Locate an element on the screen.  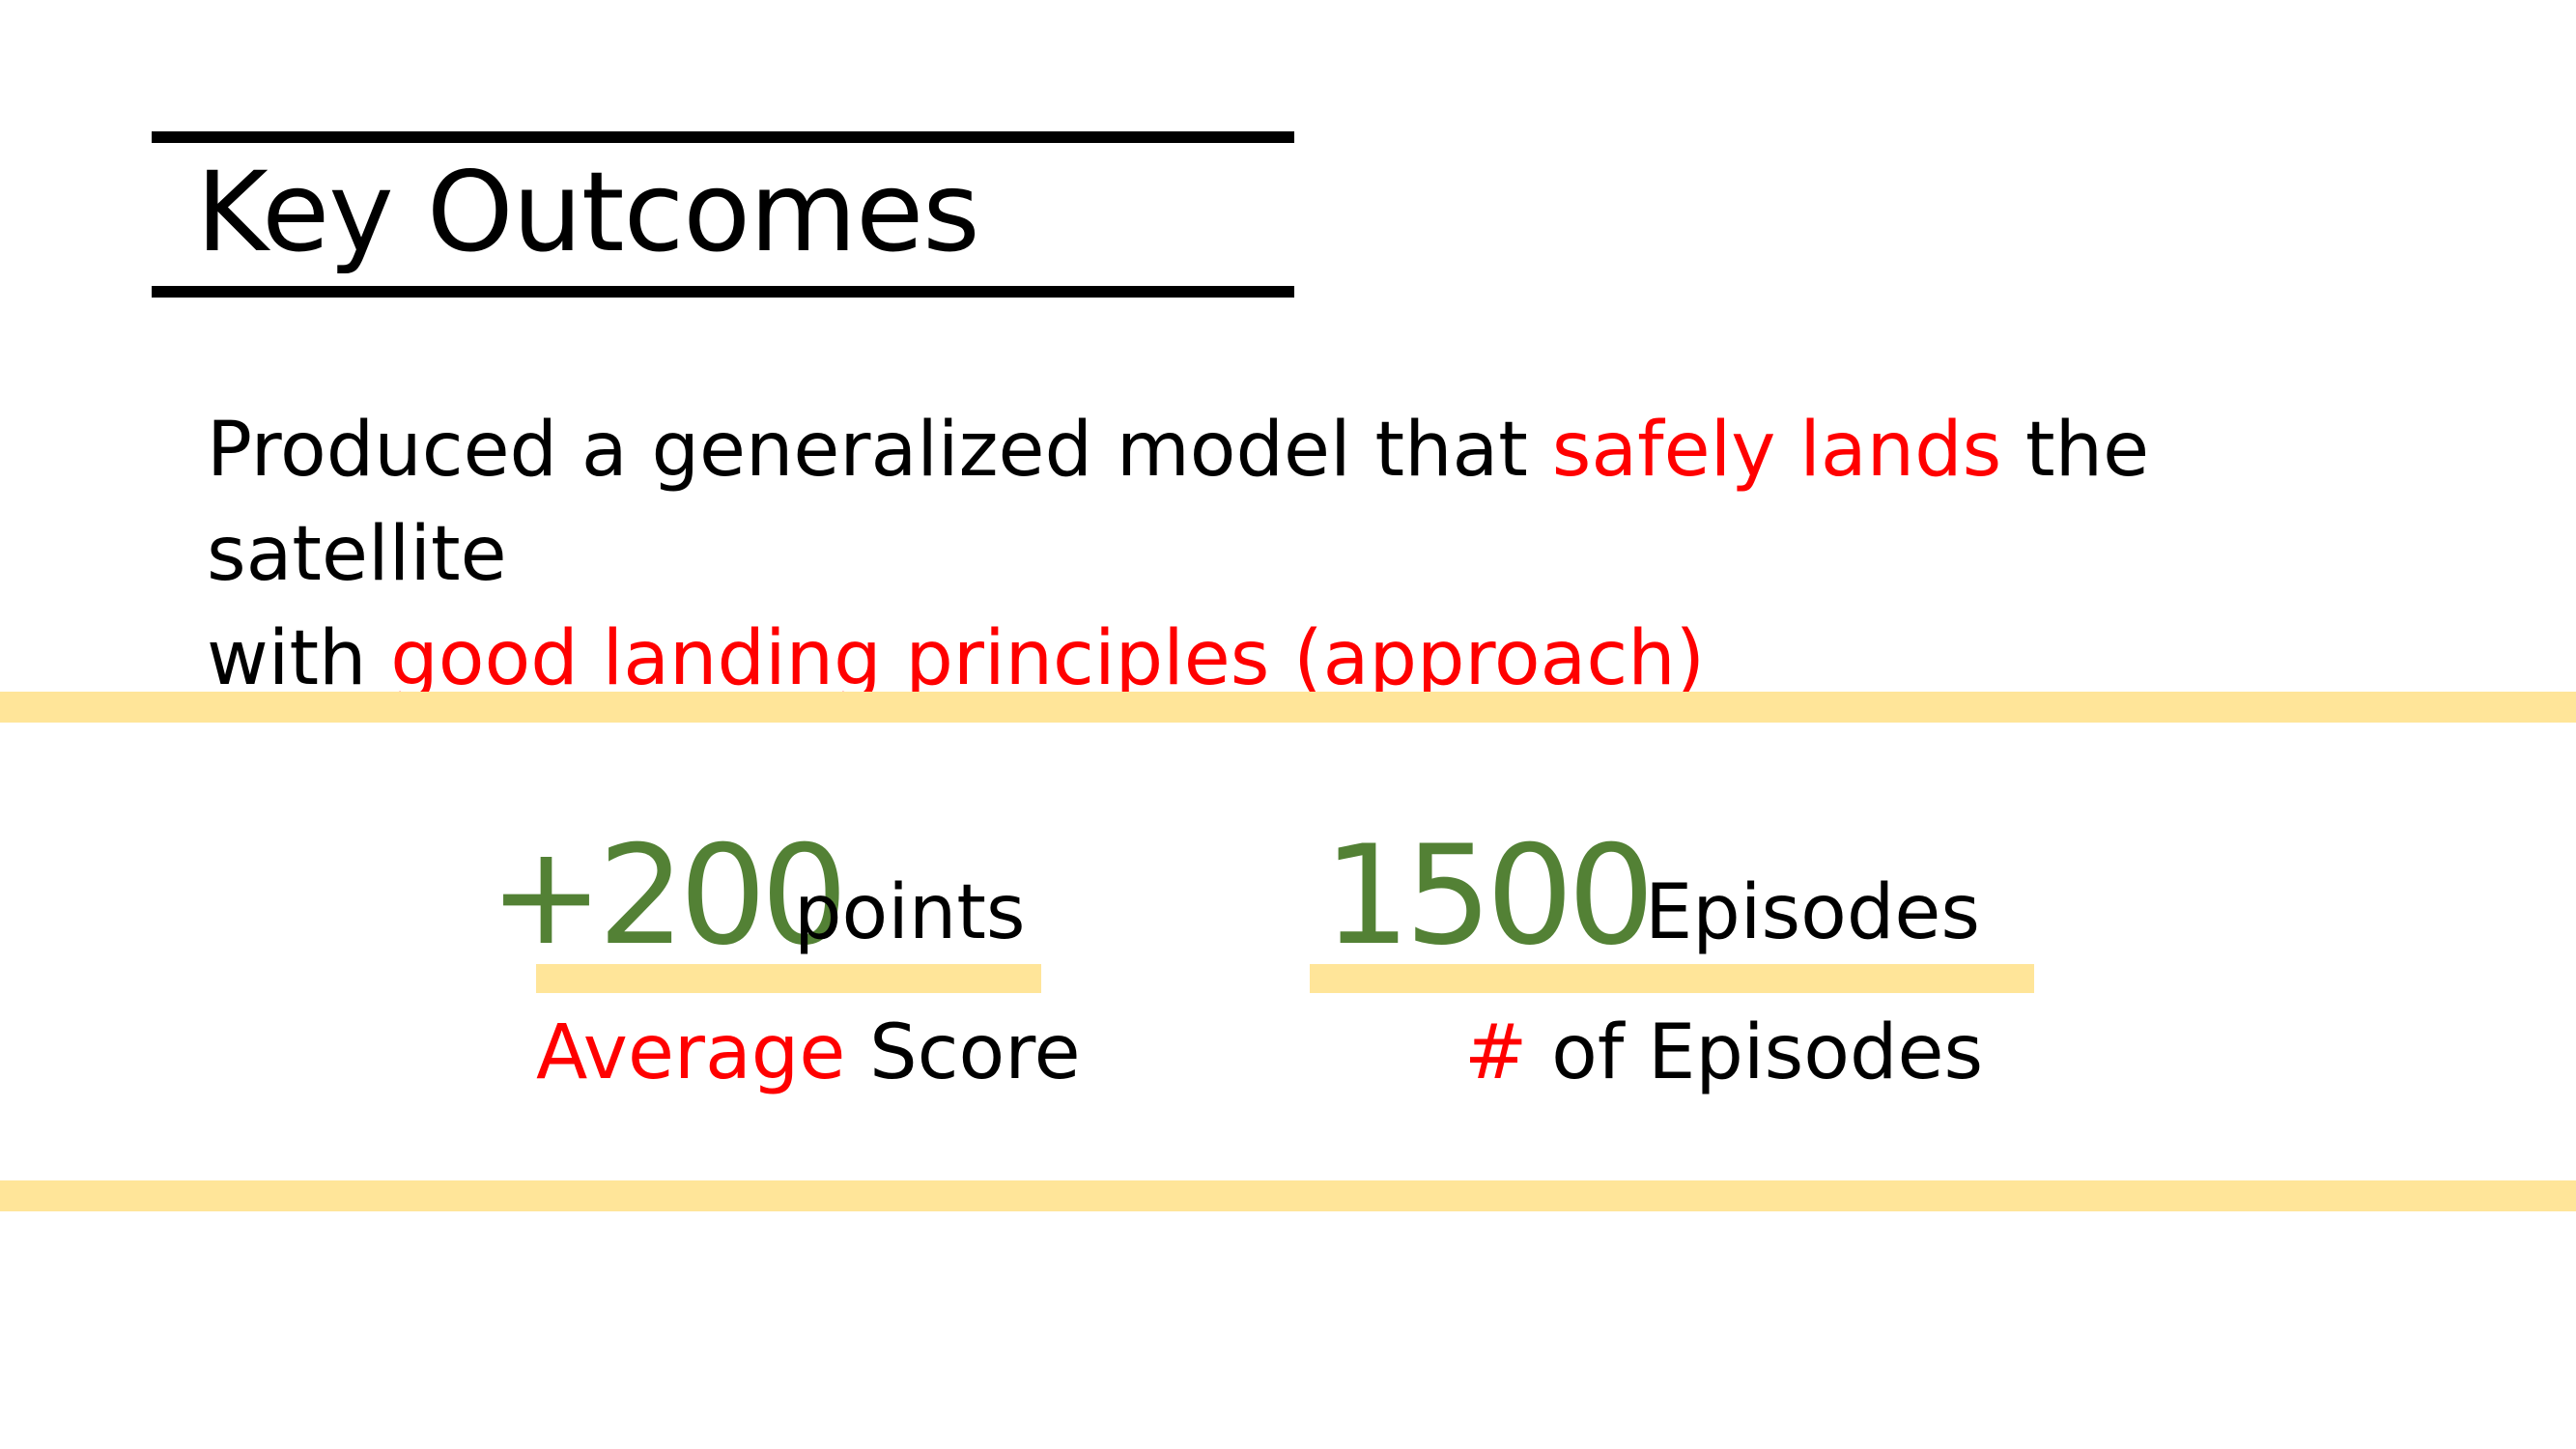
title-top-rule is located at coordinates (723, 137).